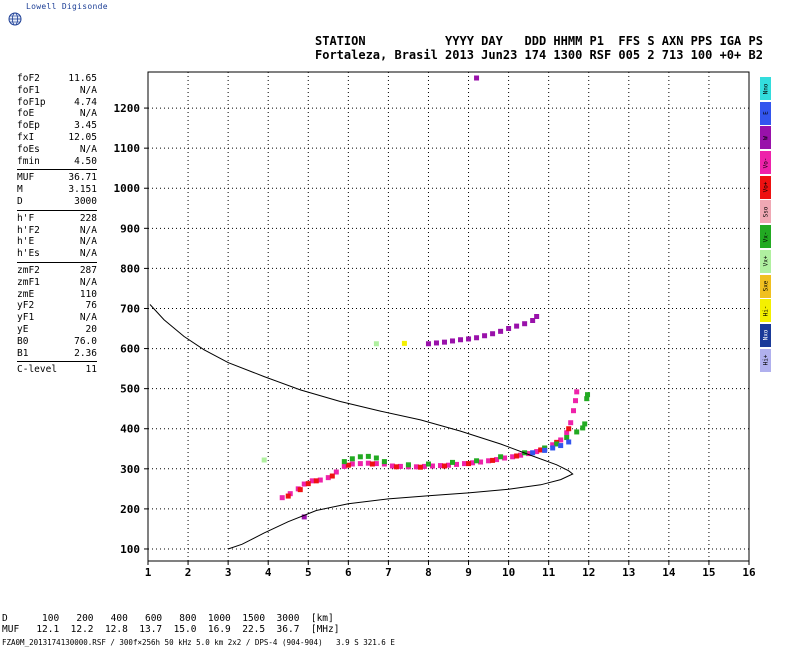  Describe the element at coordinates (28, 149) in the screenshot. I see `param-label: foEs` at that location.